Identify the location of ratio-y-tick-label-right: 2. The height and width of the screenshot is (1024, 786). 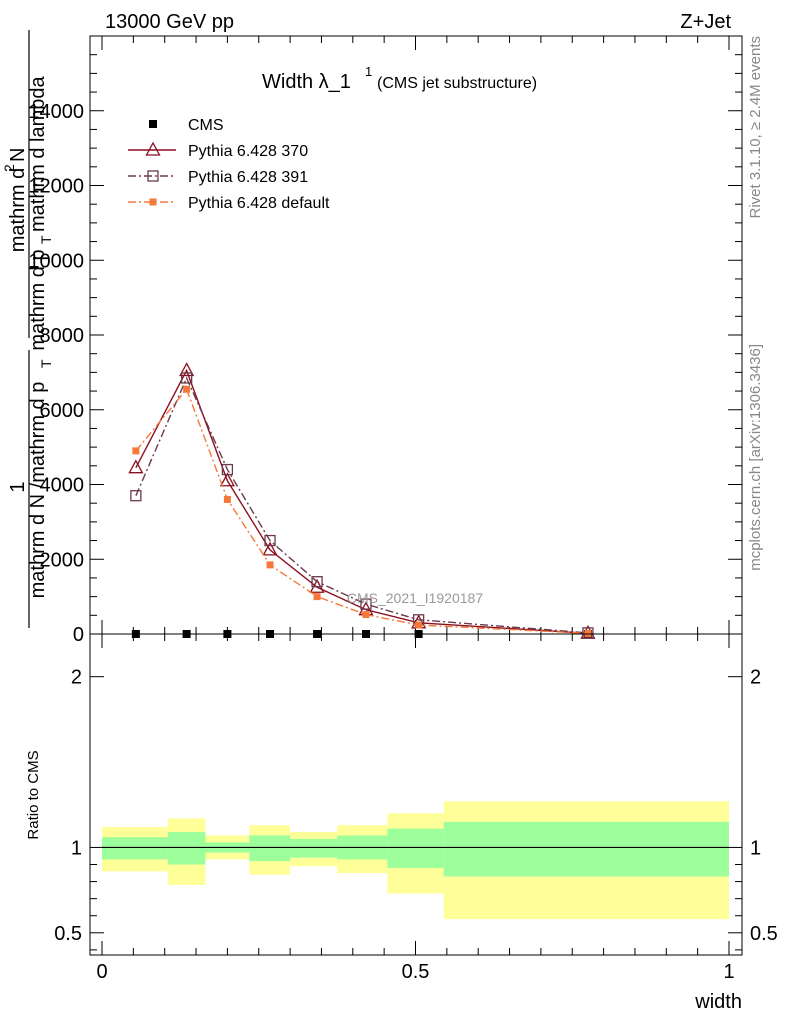
(755, 678).